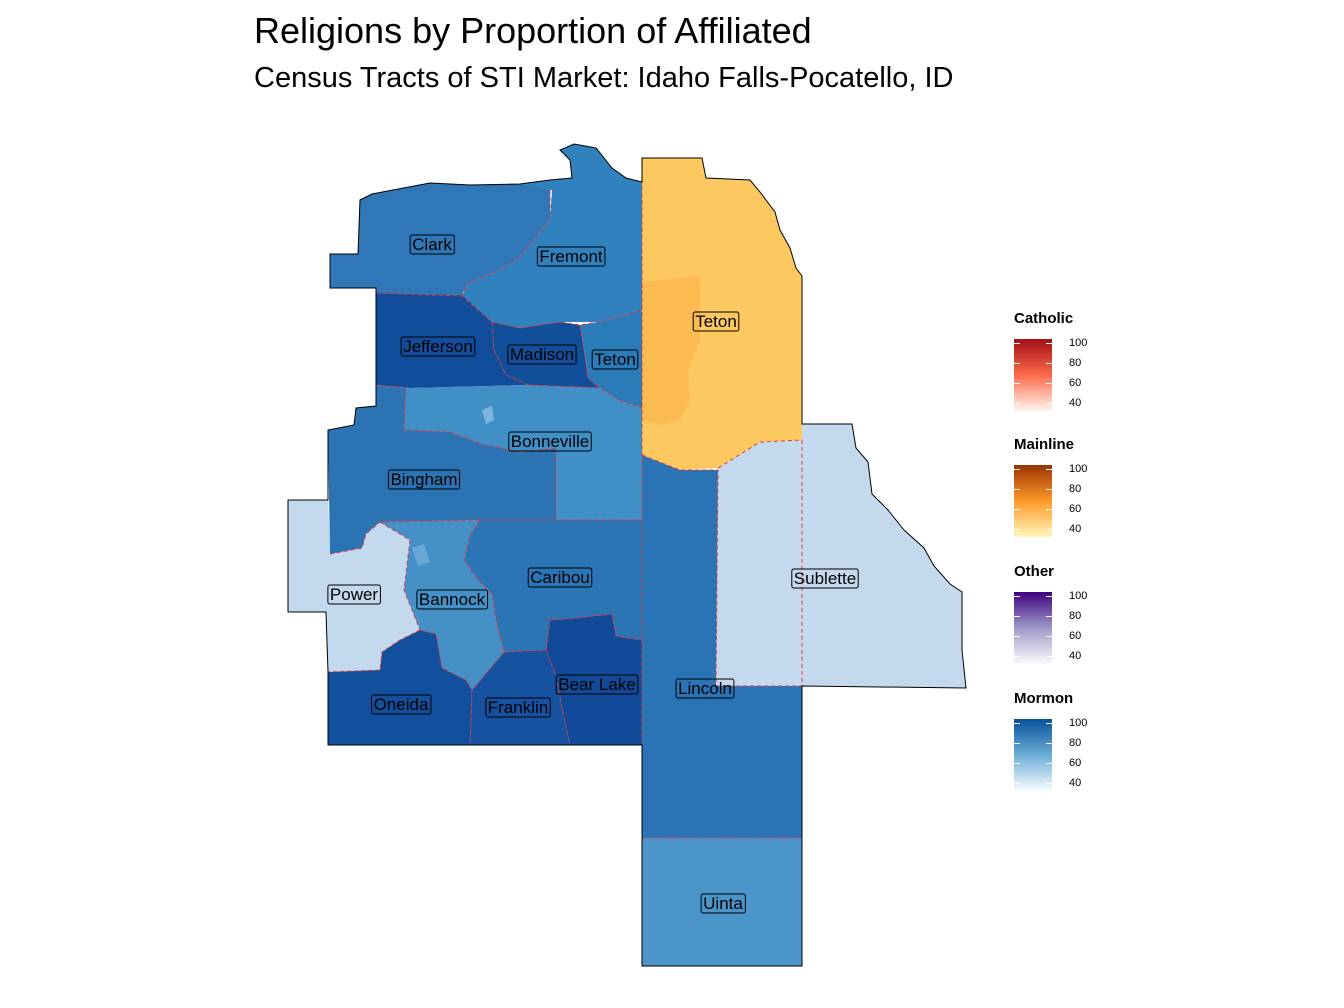  I want to click on legend-other: Other 100 80 60 40, so click(1074, 615).